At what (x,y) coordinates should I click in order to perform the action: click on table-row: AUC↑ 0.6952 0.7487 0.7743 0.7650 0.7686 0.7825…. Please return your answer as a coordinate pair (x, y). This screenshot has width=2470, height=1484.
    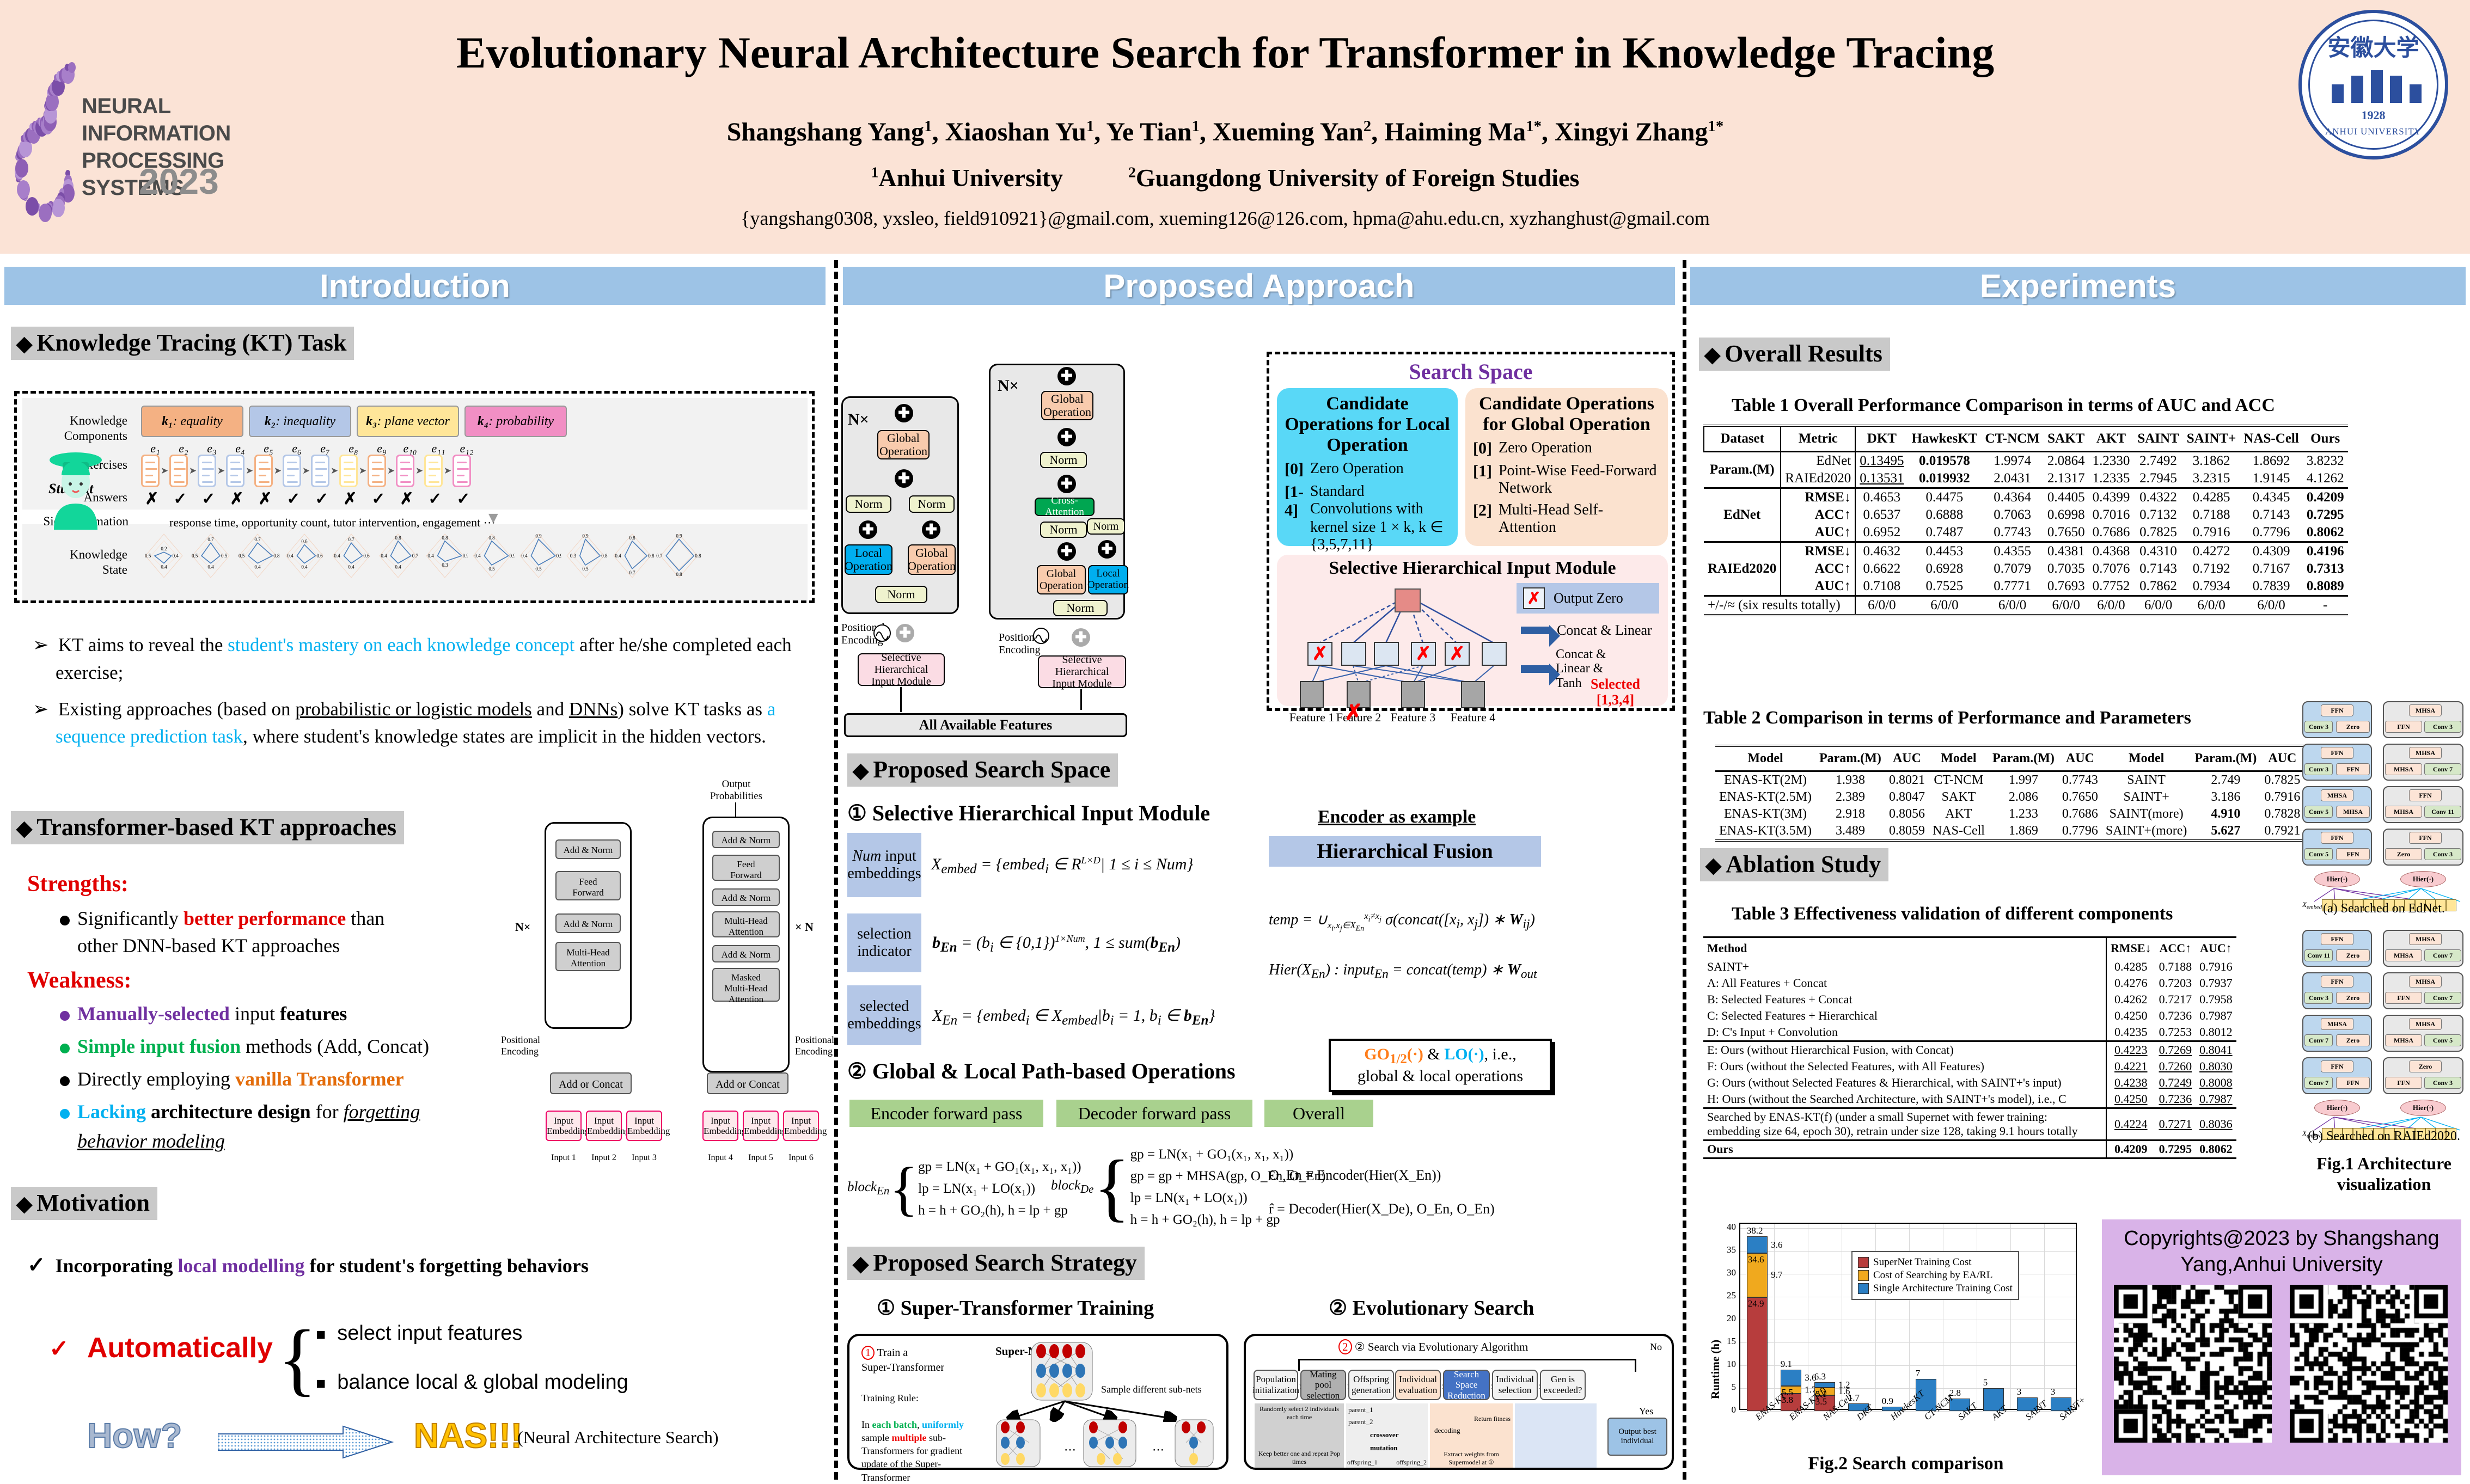
    Looking at the image, I should click on (2026, 533).